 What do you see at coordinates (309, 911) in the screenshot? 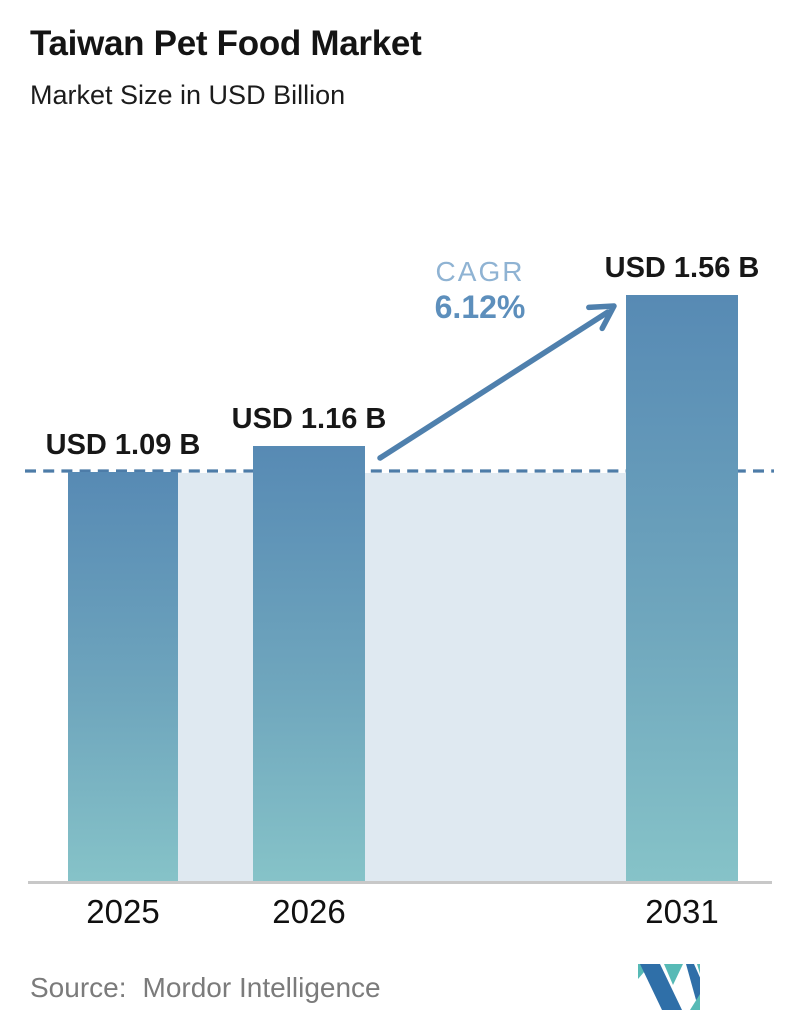
I see `x-tick-2026: 2026` at bounding box center [309, 911].